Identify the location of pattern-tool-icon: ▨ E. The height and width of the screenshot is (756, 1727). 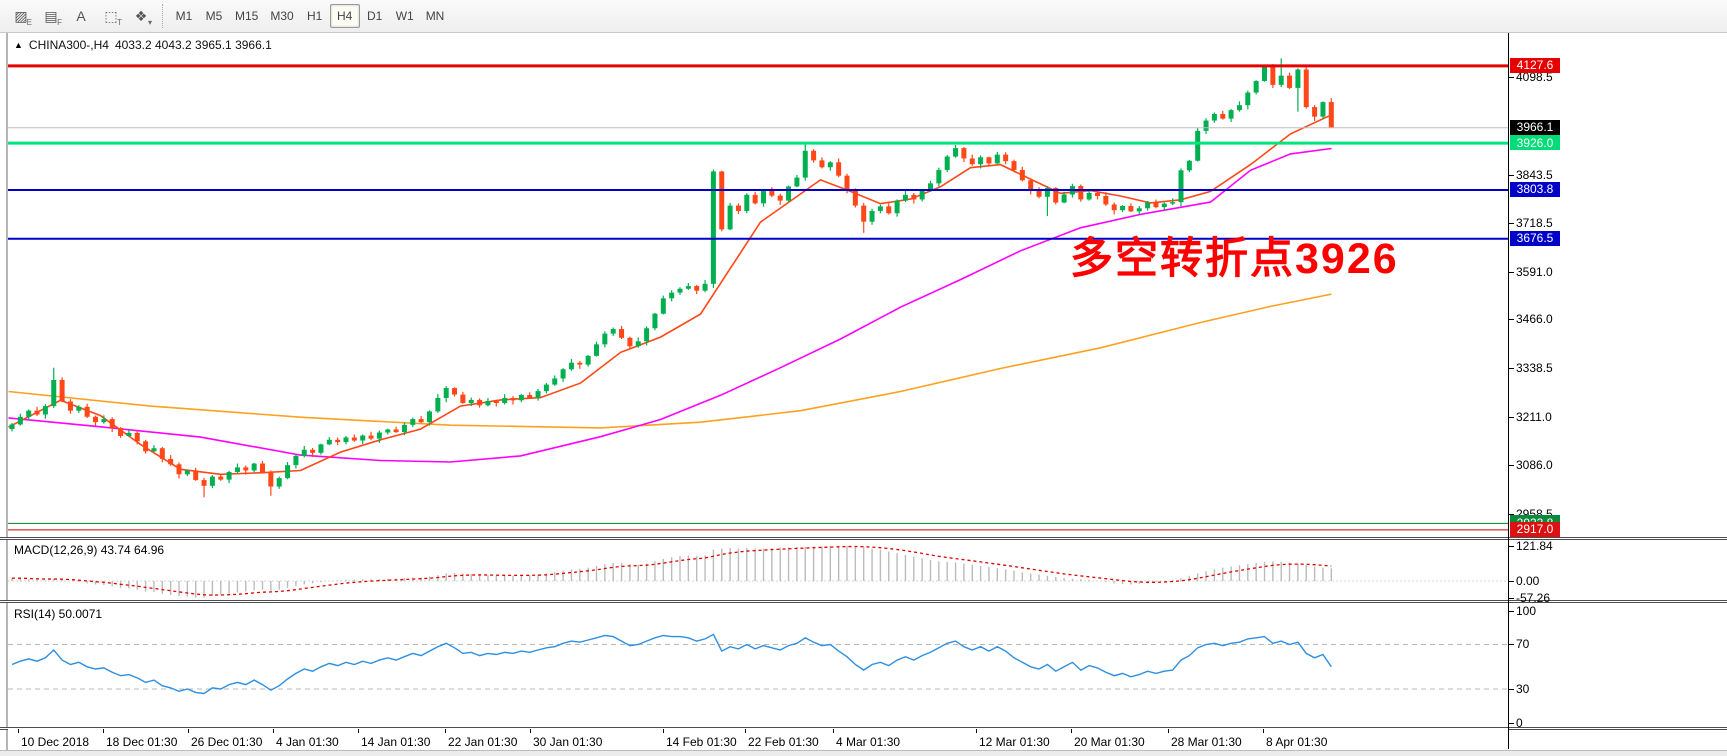
(23, 17).